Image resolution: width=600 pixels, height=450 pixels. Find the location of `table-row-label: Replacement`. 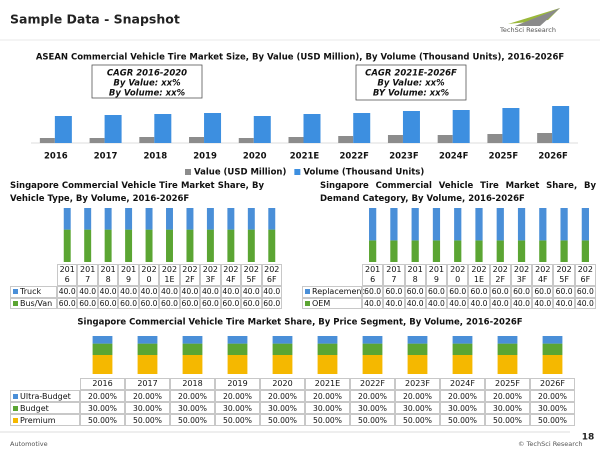

table-row-label: Replacement is located at coordinates (333, 292).